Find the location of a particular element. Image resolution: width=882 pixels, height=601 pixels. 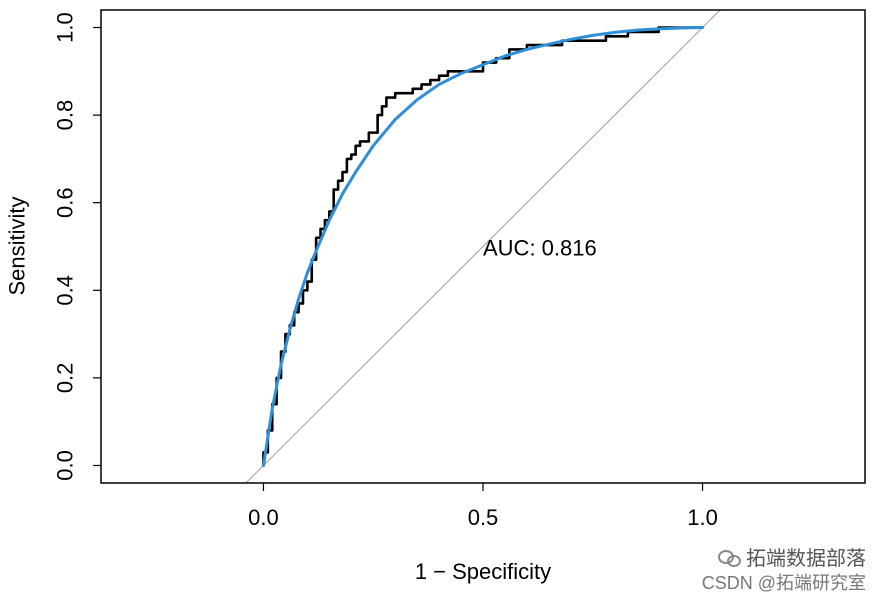

x-tick-label: 1.0 is located at coordinates (702, 517).